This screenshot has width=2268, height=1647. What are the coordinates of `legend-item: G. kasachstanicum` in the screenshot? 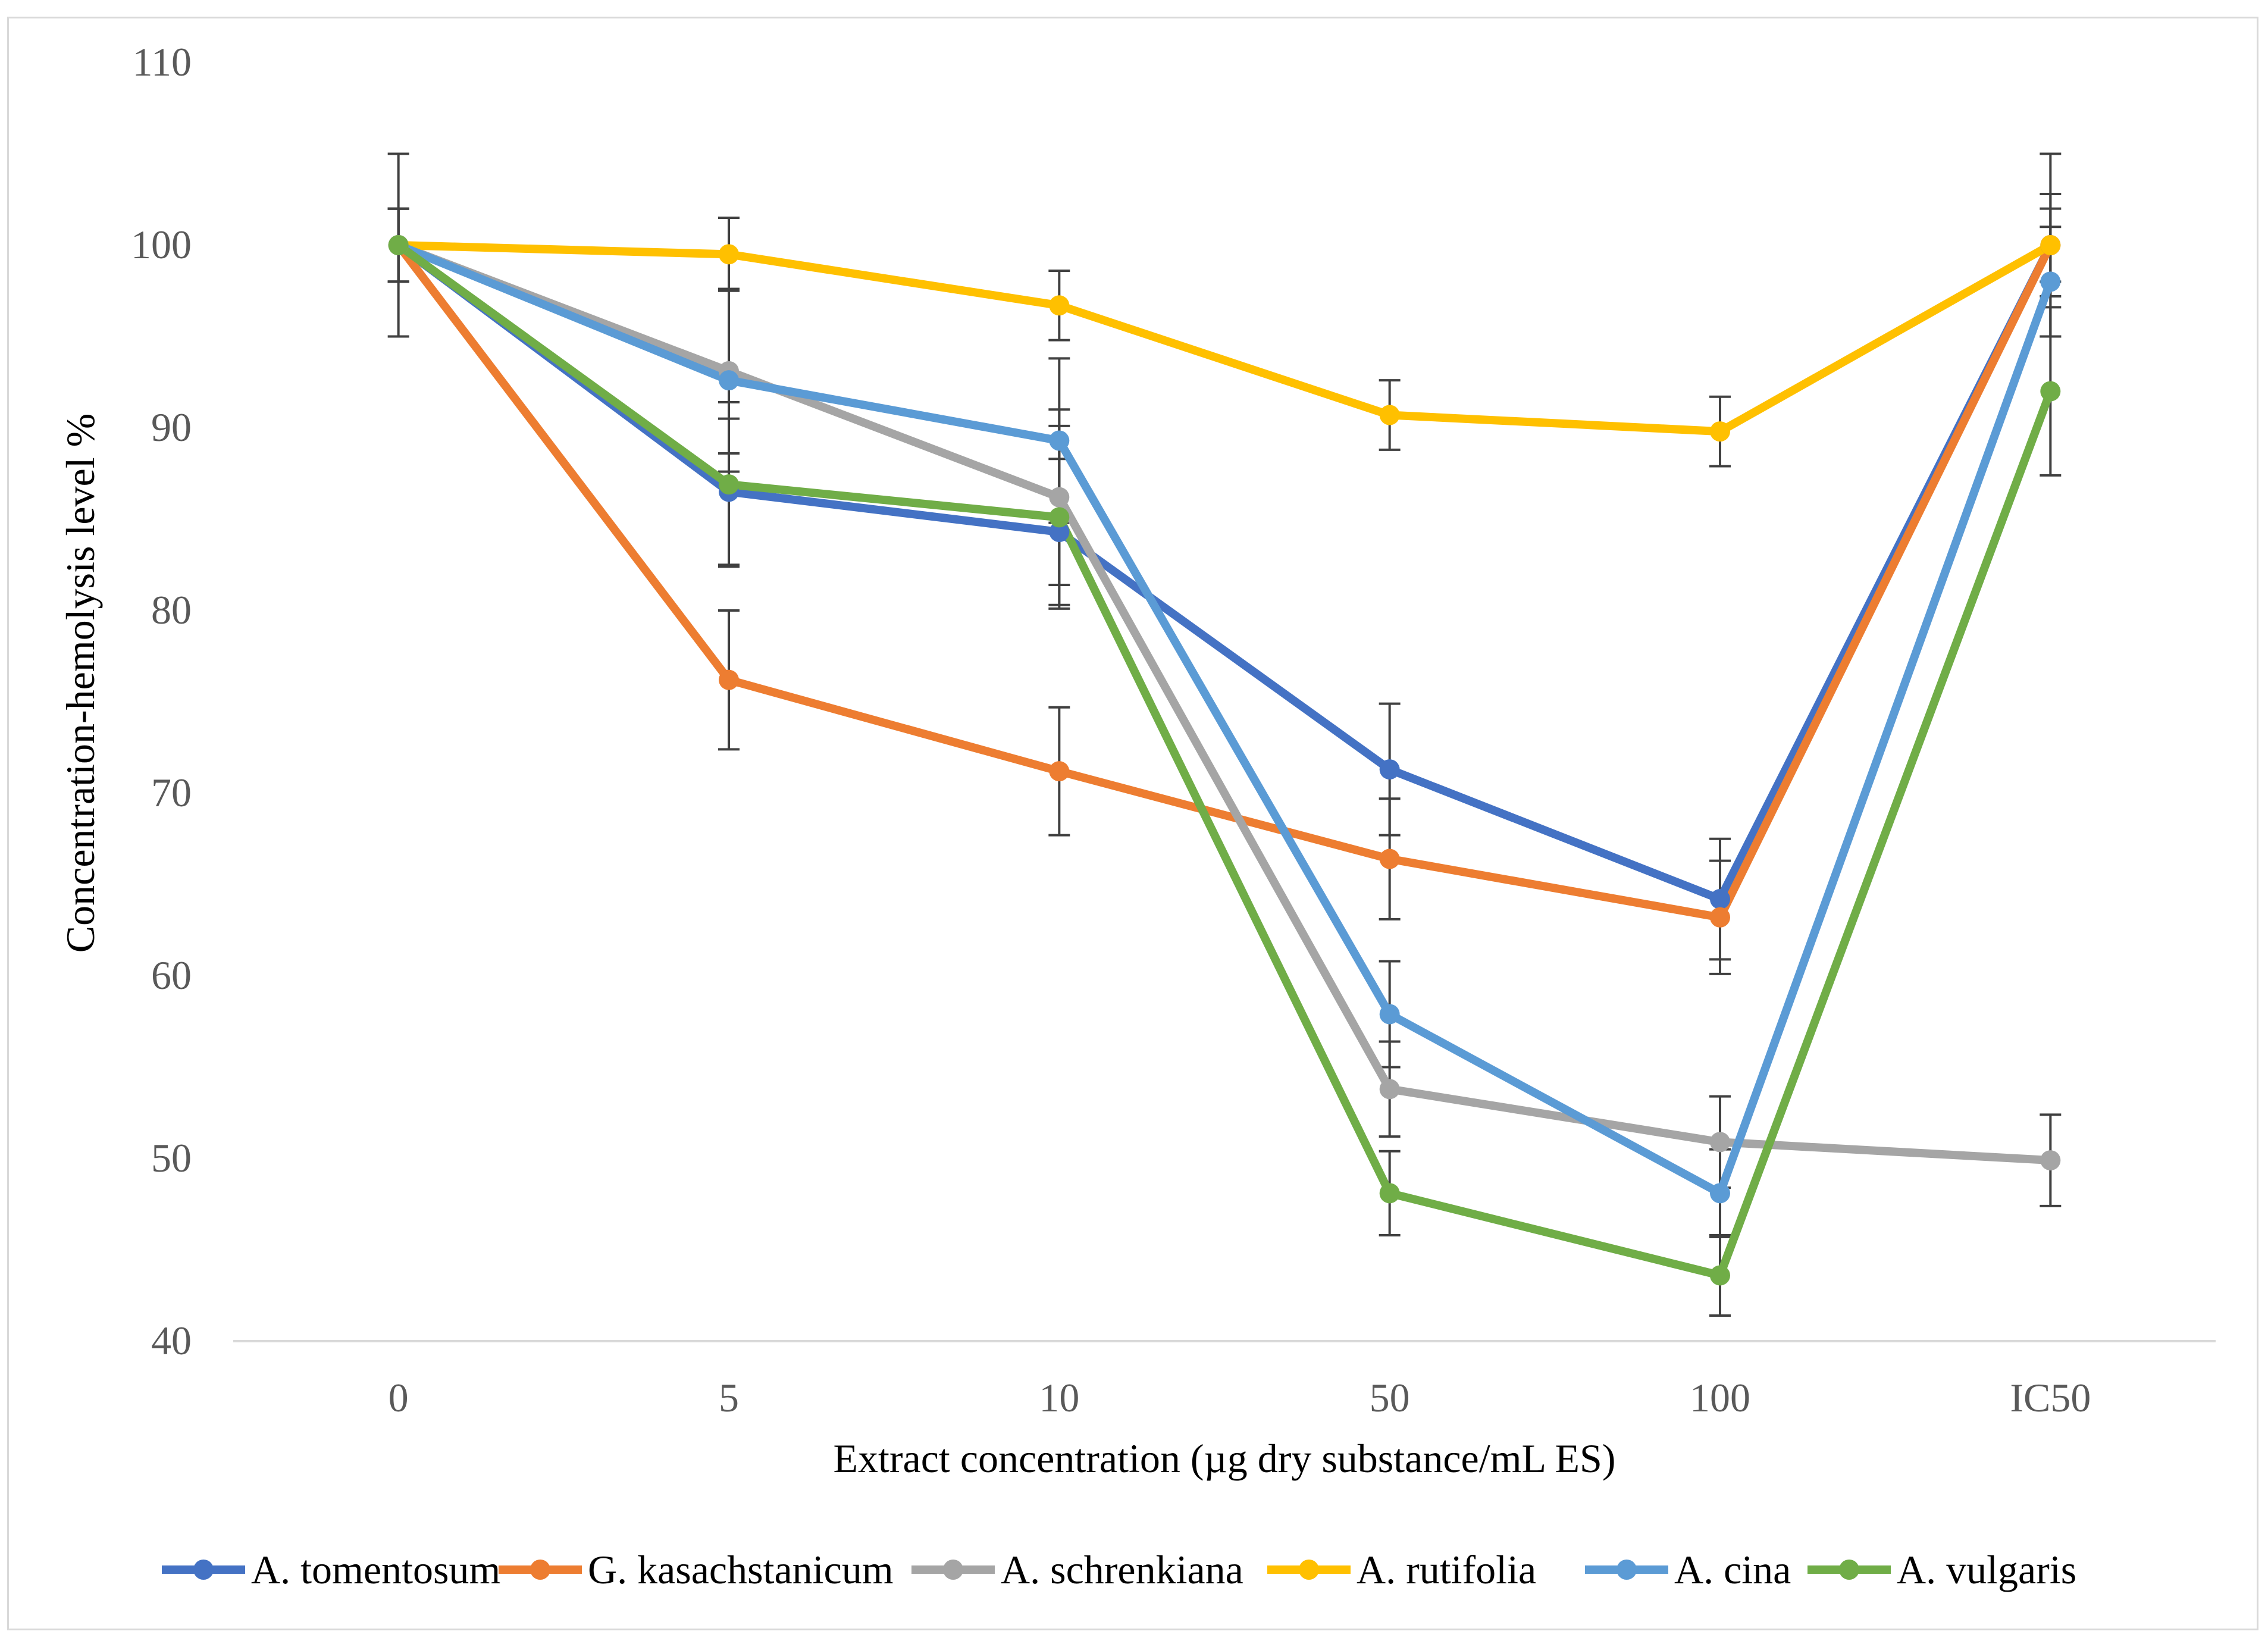 It's located at (696, 1569).